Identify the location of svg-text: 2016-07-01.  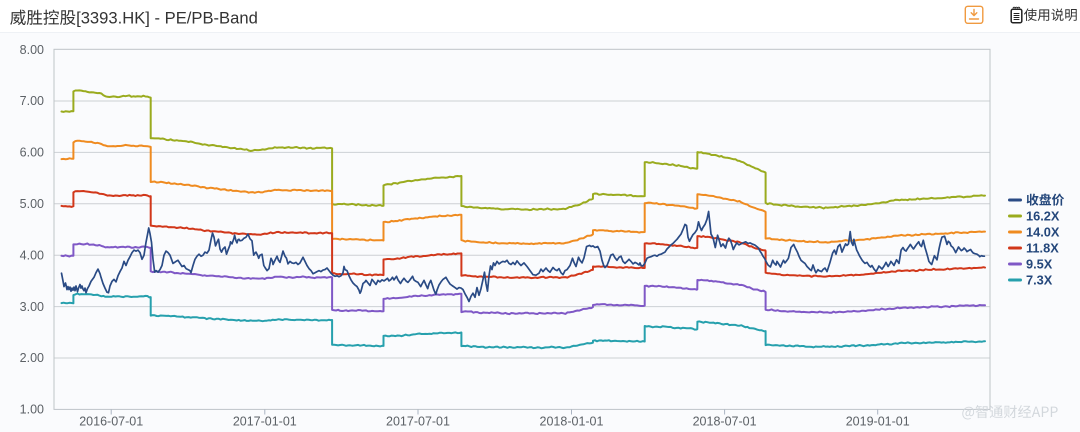
(111, 422).